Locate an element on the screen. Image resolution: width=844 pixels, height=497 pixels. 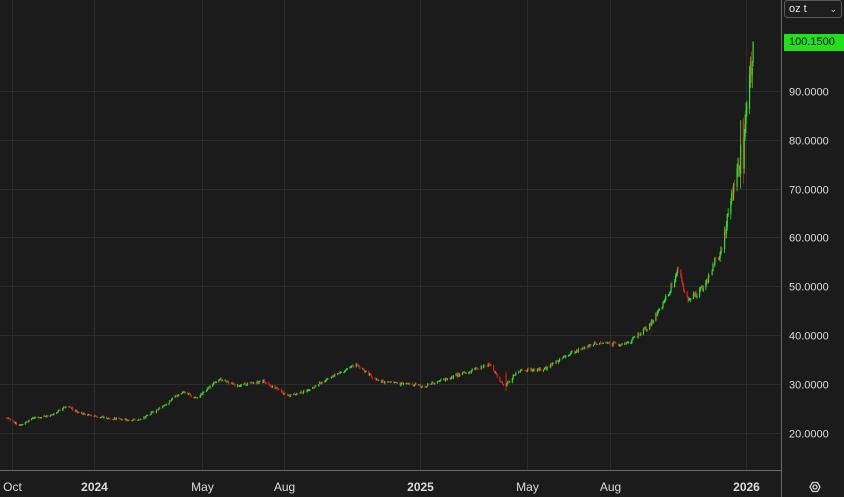
settings-gear-icon is located at coordinates (815, 487).